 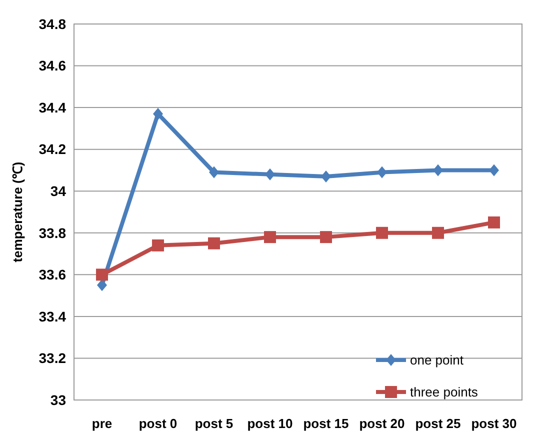 What do you see at coordinates (52, 274) in the screenshot?
I see `y-tick-label: 33.6` at bounding box center [52, 274].